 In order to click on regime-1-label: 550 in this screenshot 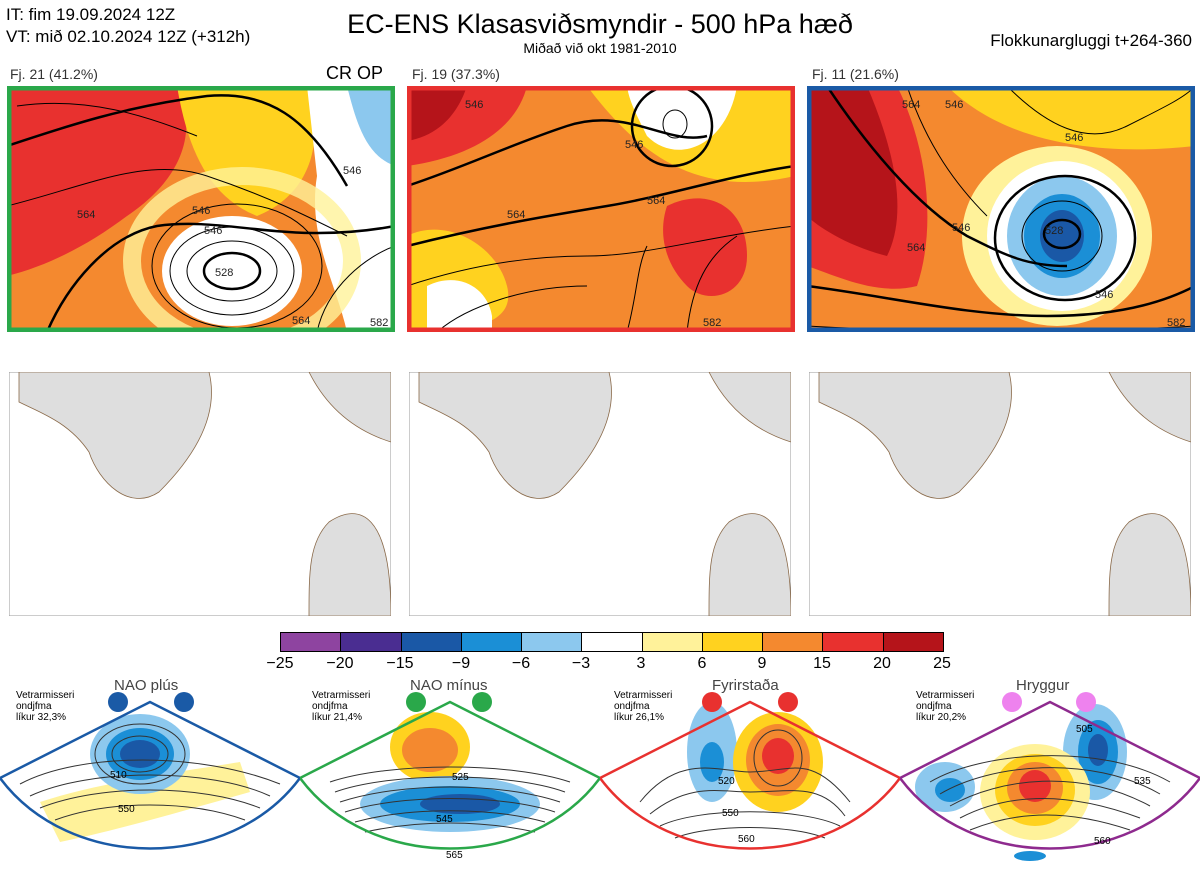, I will do `click(126, 809)`.